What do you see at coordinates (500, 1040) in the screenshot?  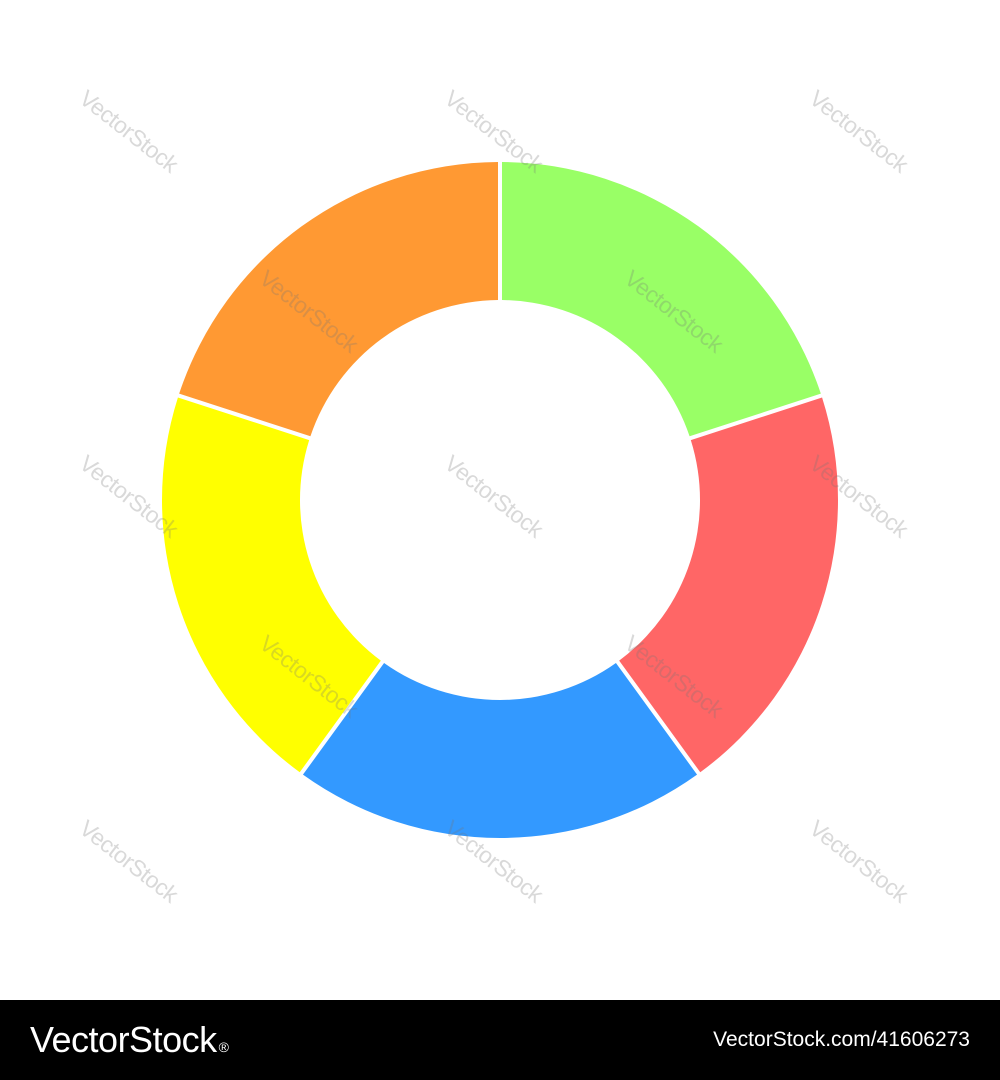 I see `footer-bar: VectorStock ® VectorStock.com/41606273` at bounding box center [500, 1040].